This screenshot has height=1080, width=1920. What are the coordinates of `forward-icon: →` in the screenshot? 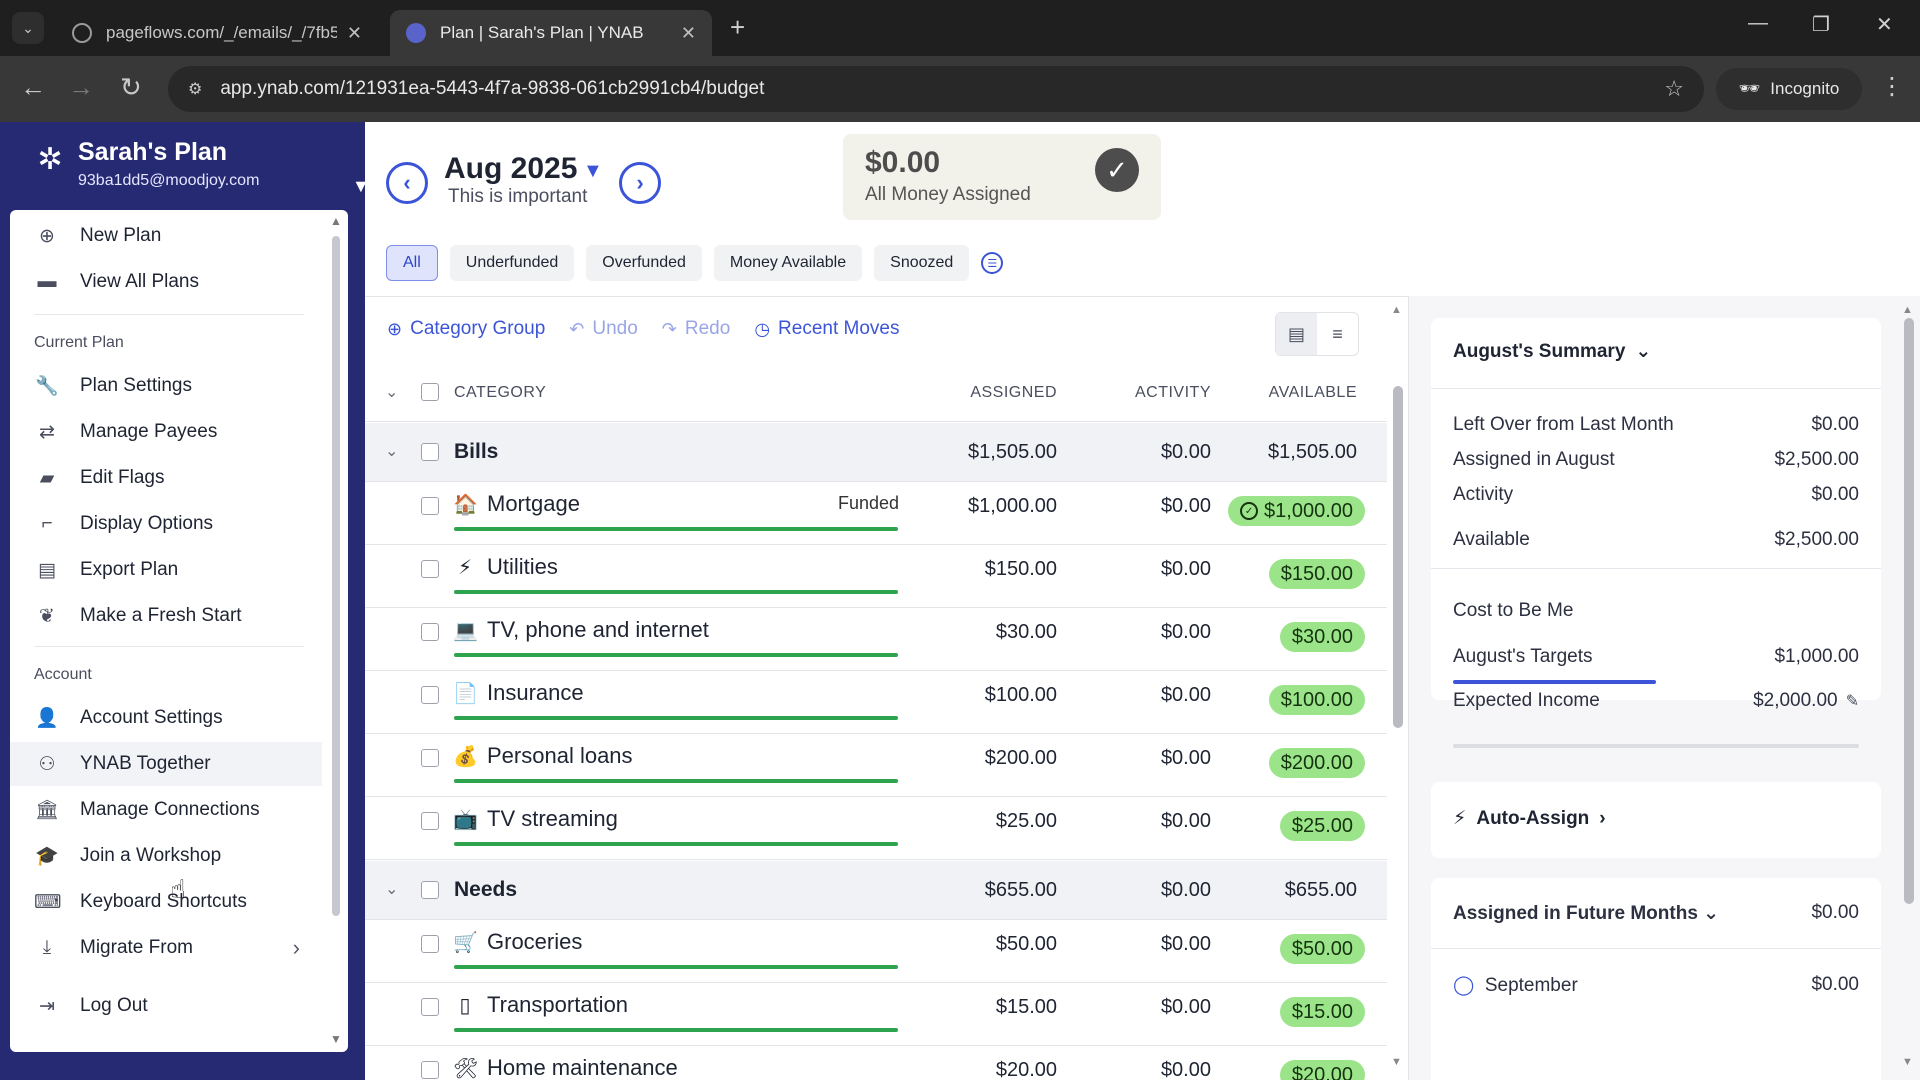 It's located at (81, 87).